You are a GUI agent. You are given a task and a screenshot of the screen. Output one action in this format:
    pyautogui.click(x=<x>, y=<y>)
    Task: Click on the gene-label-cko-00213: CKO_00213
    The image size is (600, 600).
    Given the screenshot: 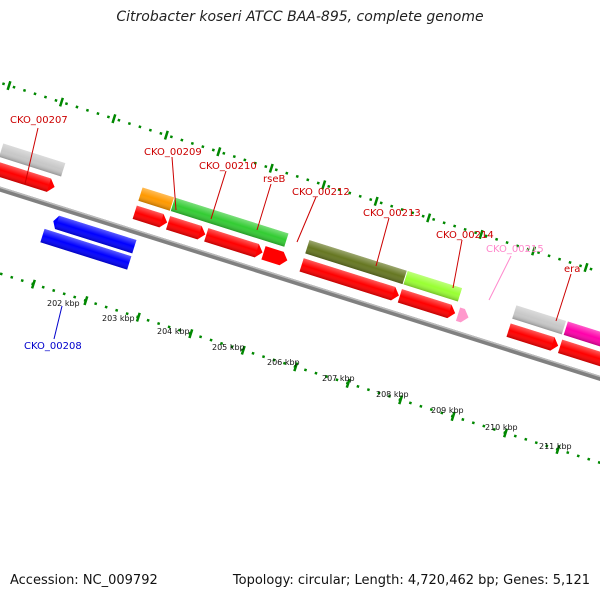 What is the action you would take?
    pyautogui.click(x=392, y=213)
    